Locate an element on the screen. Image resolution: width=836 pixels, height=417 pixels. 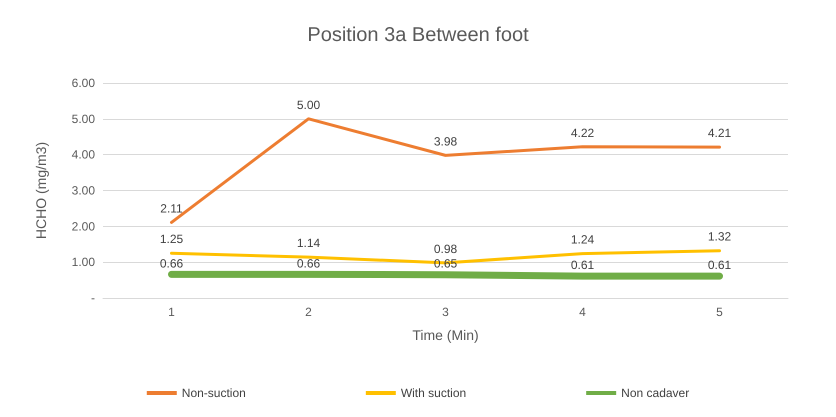
y-tick-label: 1.00 is located at coordinates (84, 262).